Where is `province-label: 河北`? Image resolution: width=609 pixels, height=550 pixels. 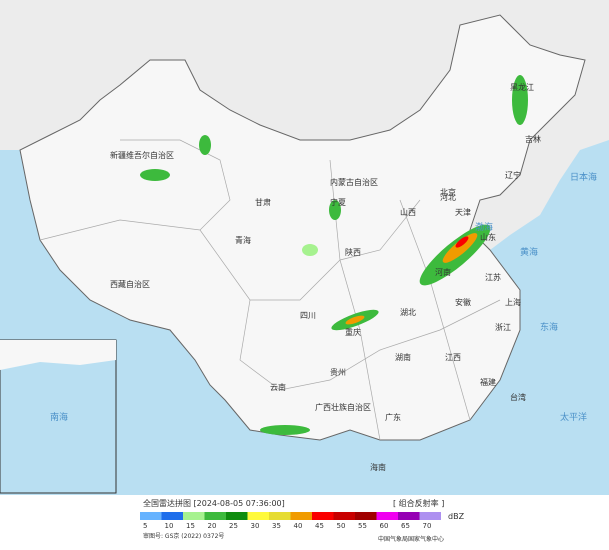 province-label: 河北 is located at coordinates (448, 197).